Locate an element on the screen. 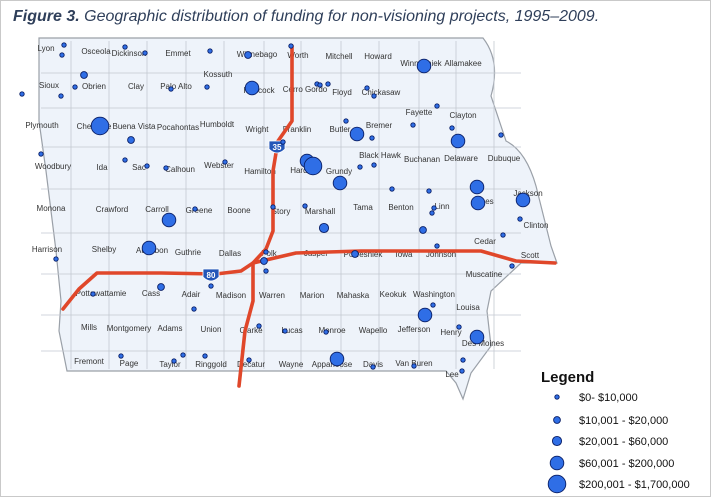 The width and height of the screenshot is (711, 497). county-label-delaware: Delaware is located at coordinates (461, 158).